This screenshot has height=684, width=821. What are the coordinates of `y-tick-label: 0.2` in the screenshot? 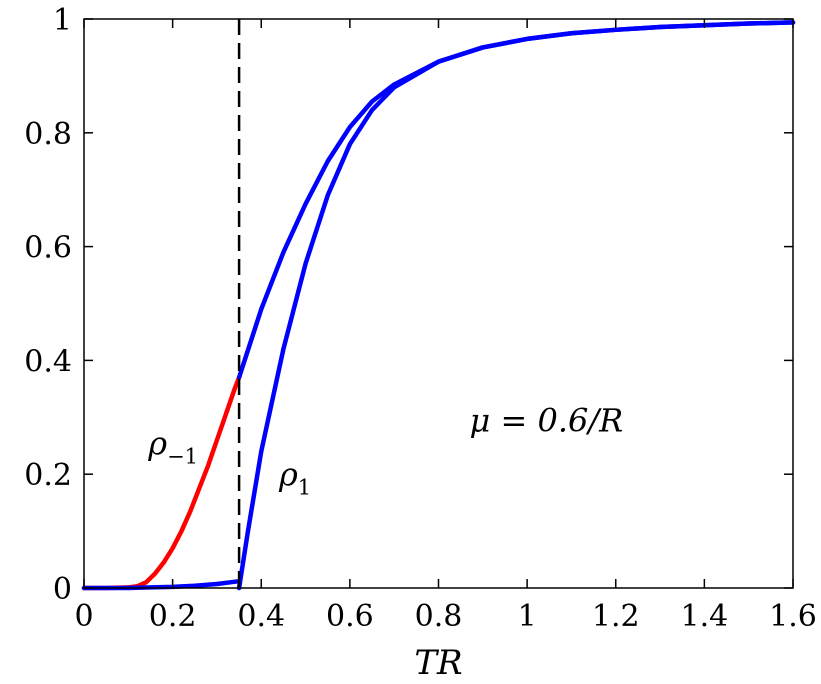 It's located at (48, 475).